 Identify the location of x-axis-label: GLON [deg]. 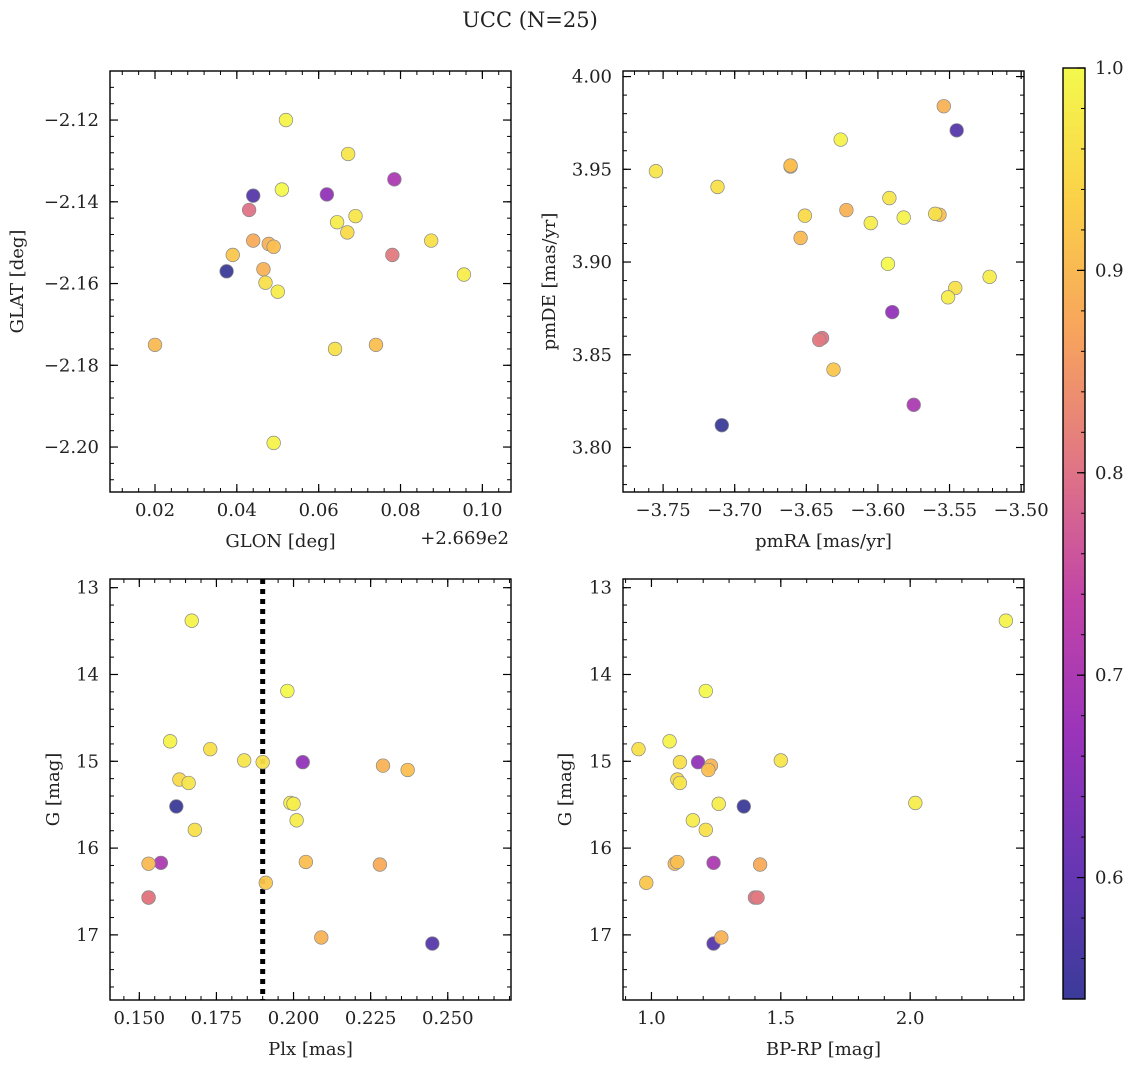
(280, 541).